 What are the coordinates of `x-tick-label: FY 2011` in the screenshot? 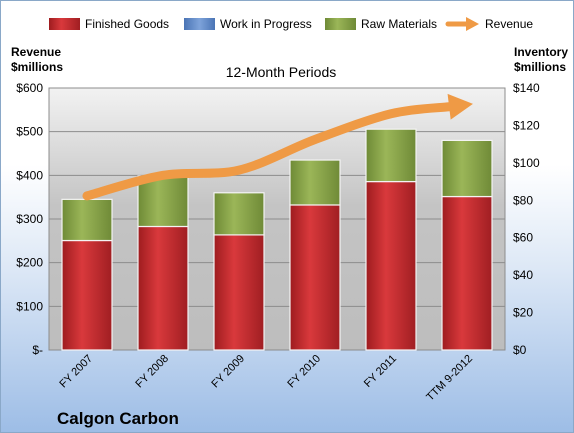 It's located at (380, 371).